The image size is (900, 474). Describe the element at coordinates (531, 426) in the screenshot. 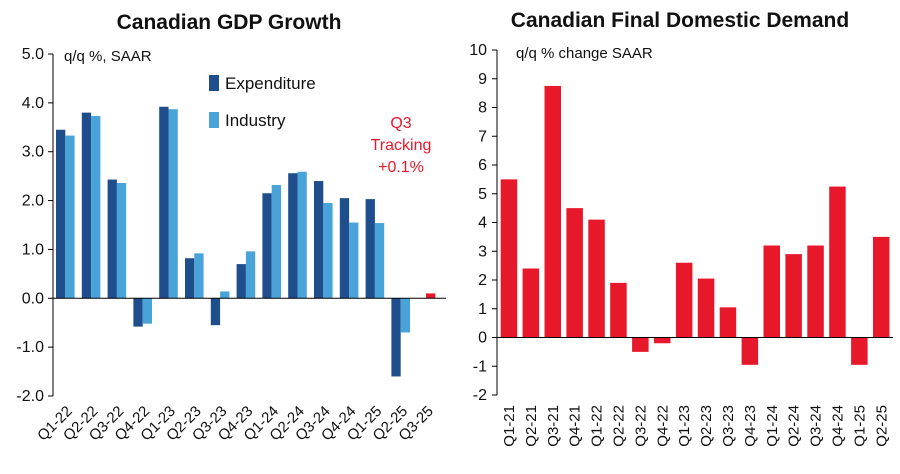

I see `chart-2-x-tick-label: Q2-21` at that location.